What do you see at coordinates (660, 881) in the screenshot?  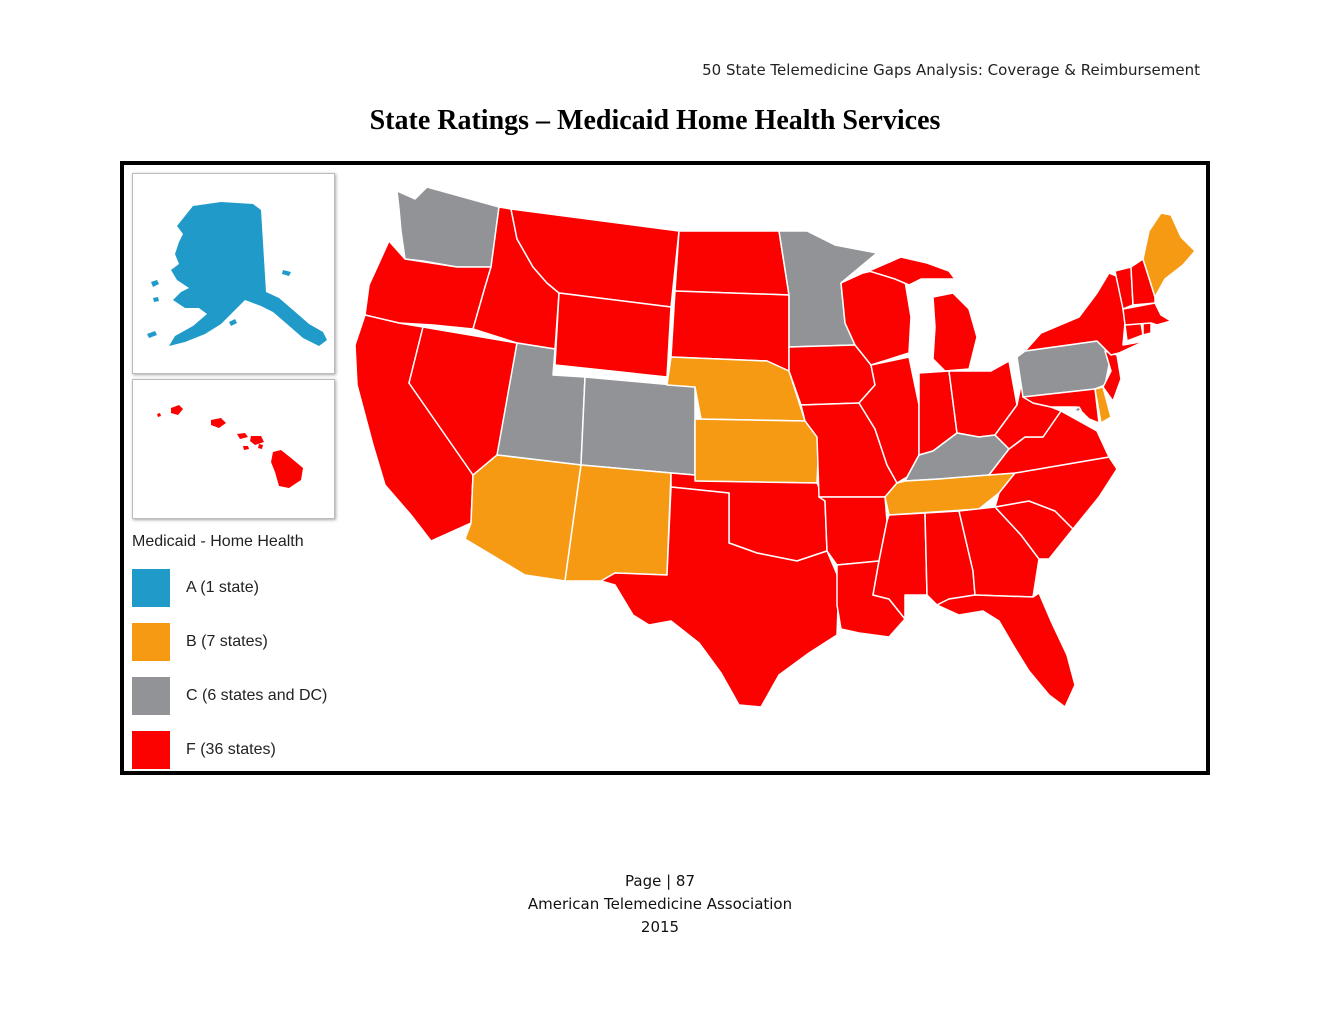 I see `page-number: Page | 87` at bounding box center [660, 881].